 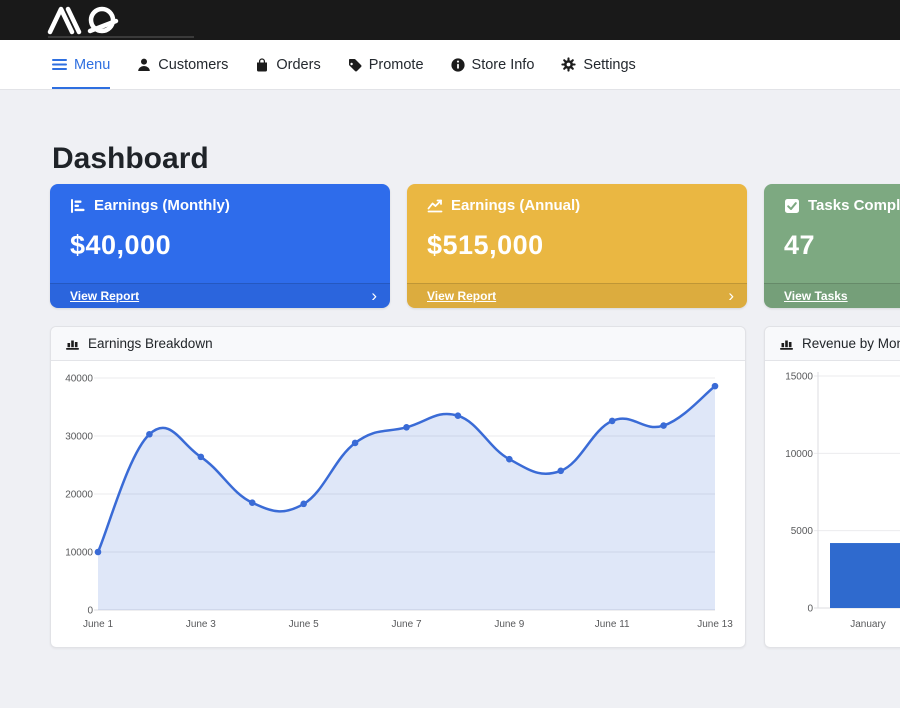 I want to click on svg-text: June 1, so click(x=98, y=624).